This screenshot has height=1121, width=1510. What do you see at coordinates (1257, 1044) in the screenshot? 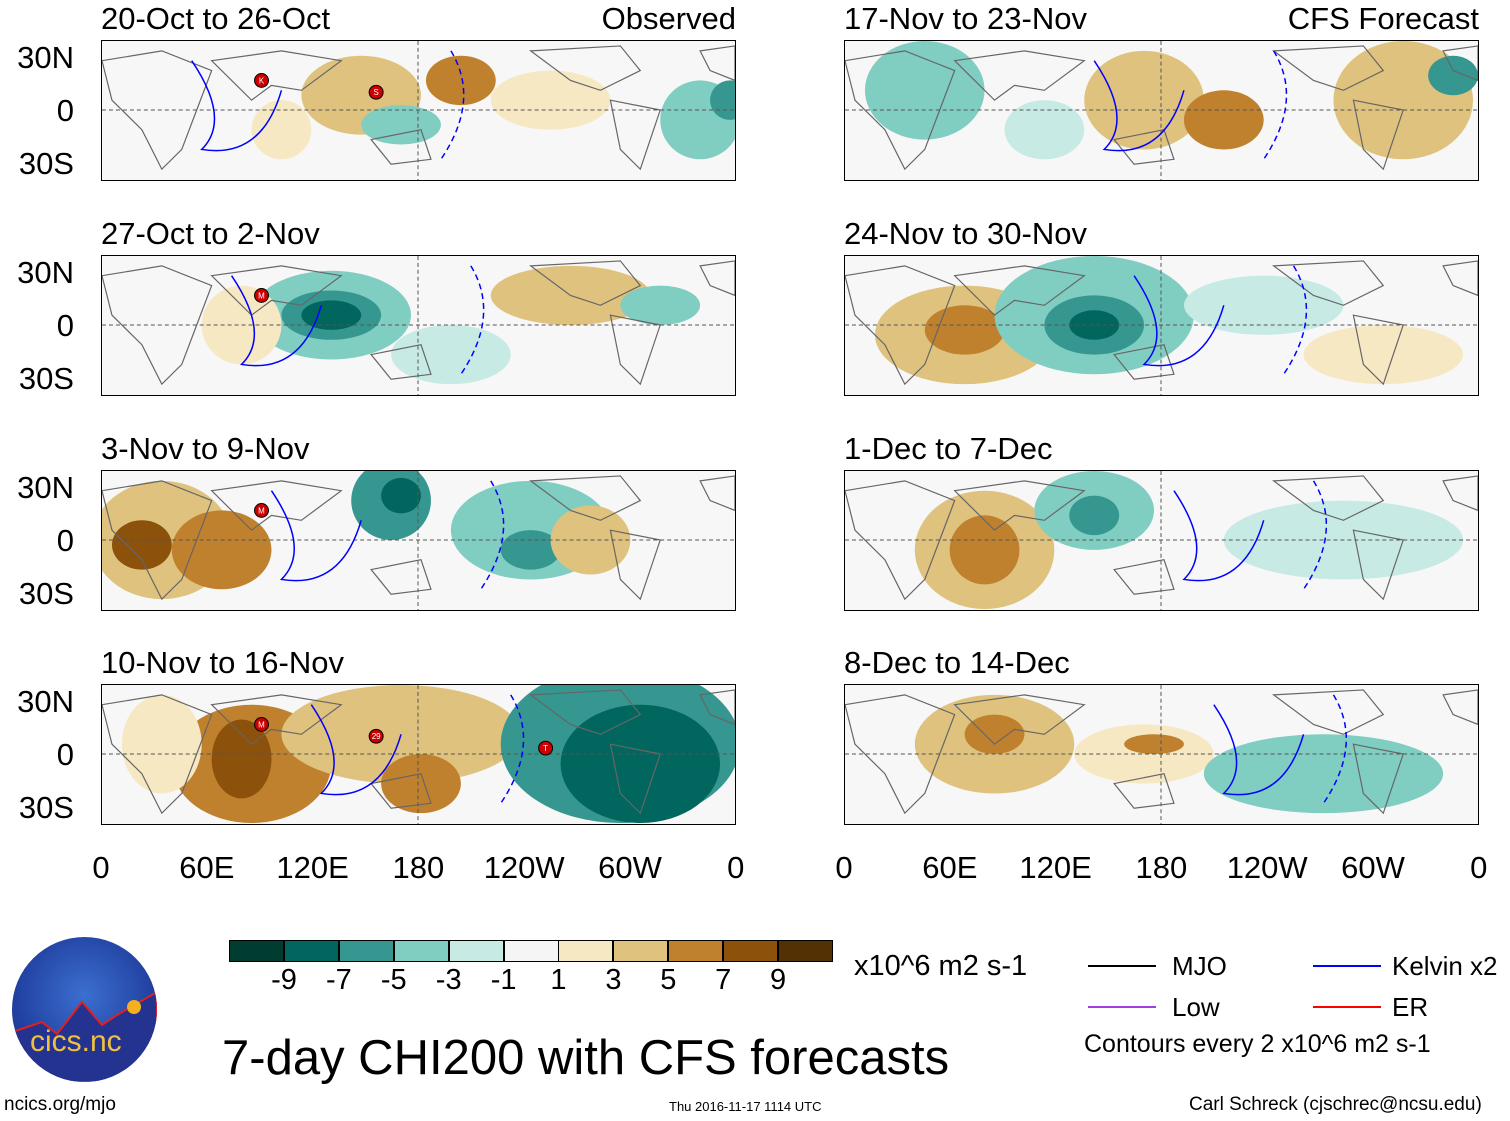
I see `contour-note: Contours every 2 x10^6 m2 s-1` at bounding box center [1257, 1044].